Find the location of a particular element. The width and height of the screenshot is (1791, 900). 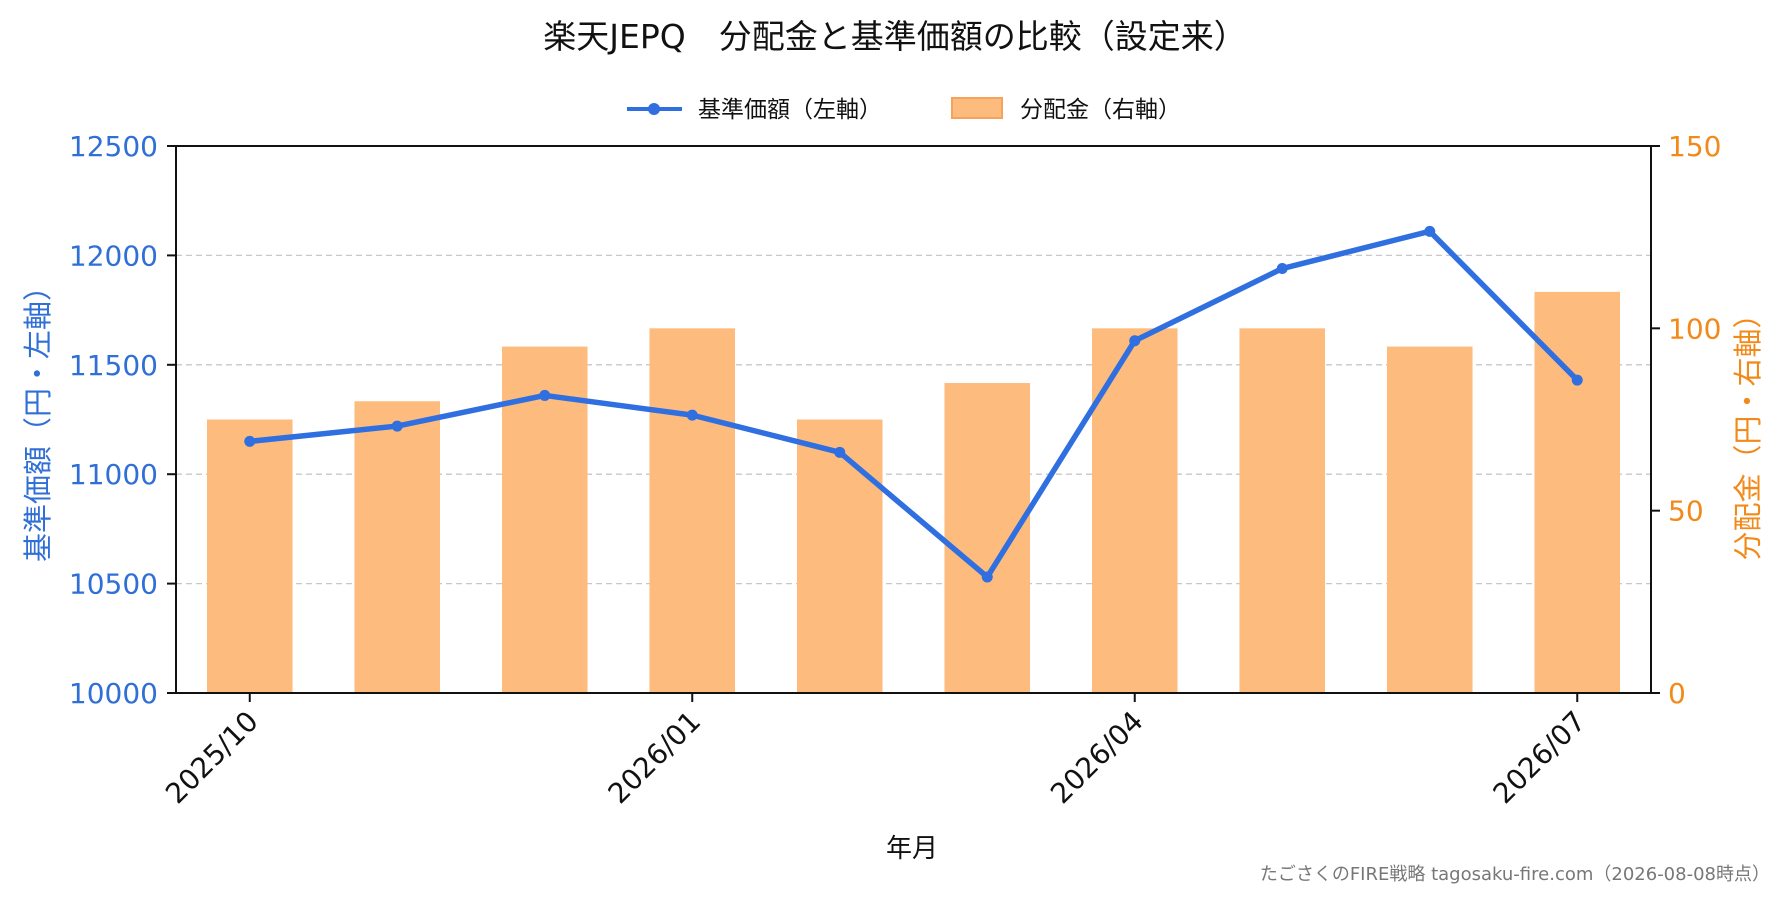

y-left-tick-label: 11500 is located at coordinates (113, 365).